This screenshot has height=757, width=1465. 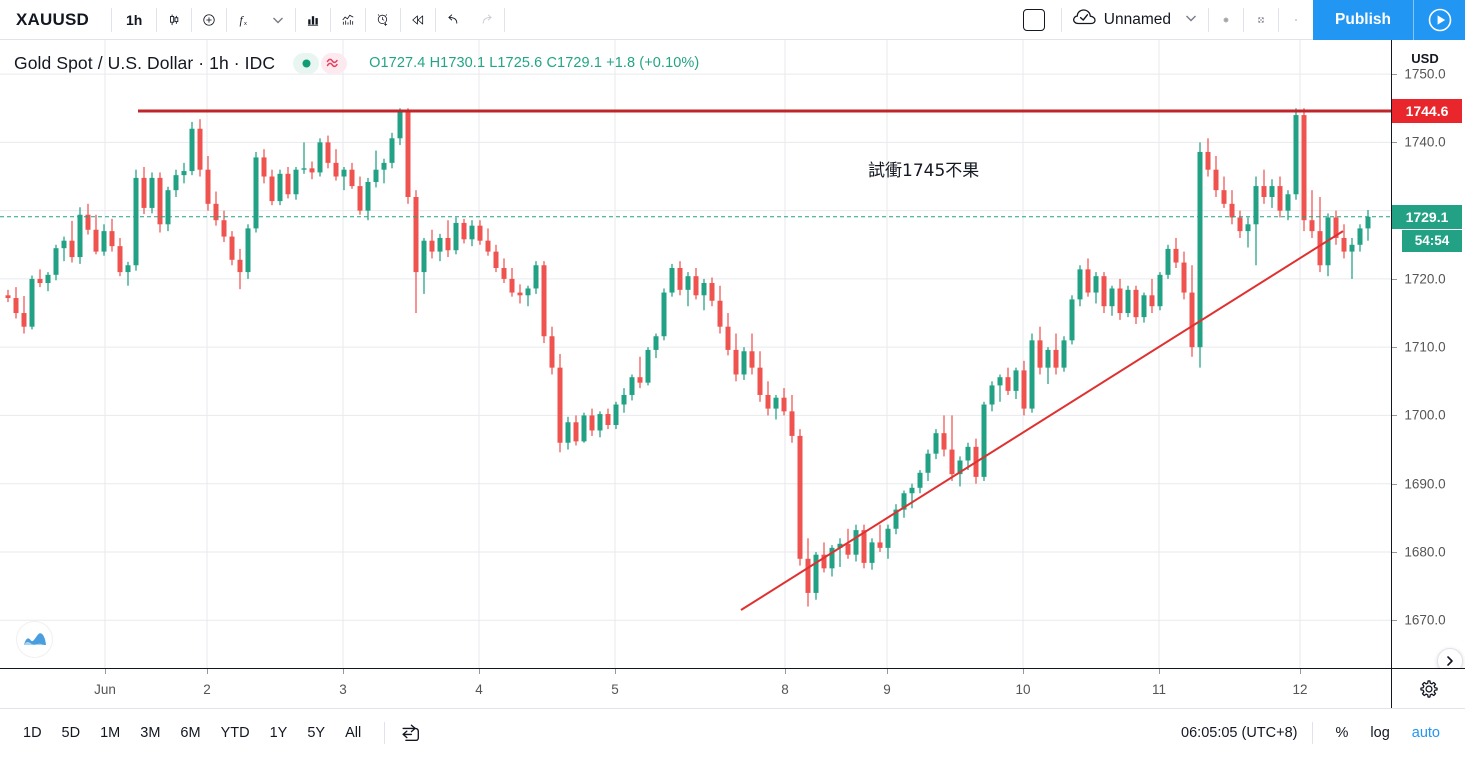 What do you see at coordinates (695, 688) in the screenshot?
I see `time-axis: Jun 2 3 4 5 8 9 10 11 12` at bounding box center [695, 688].